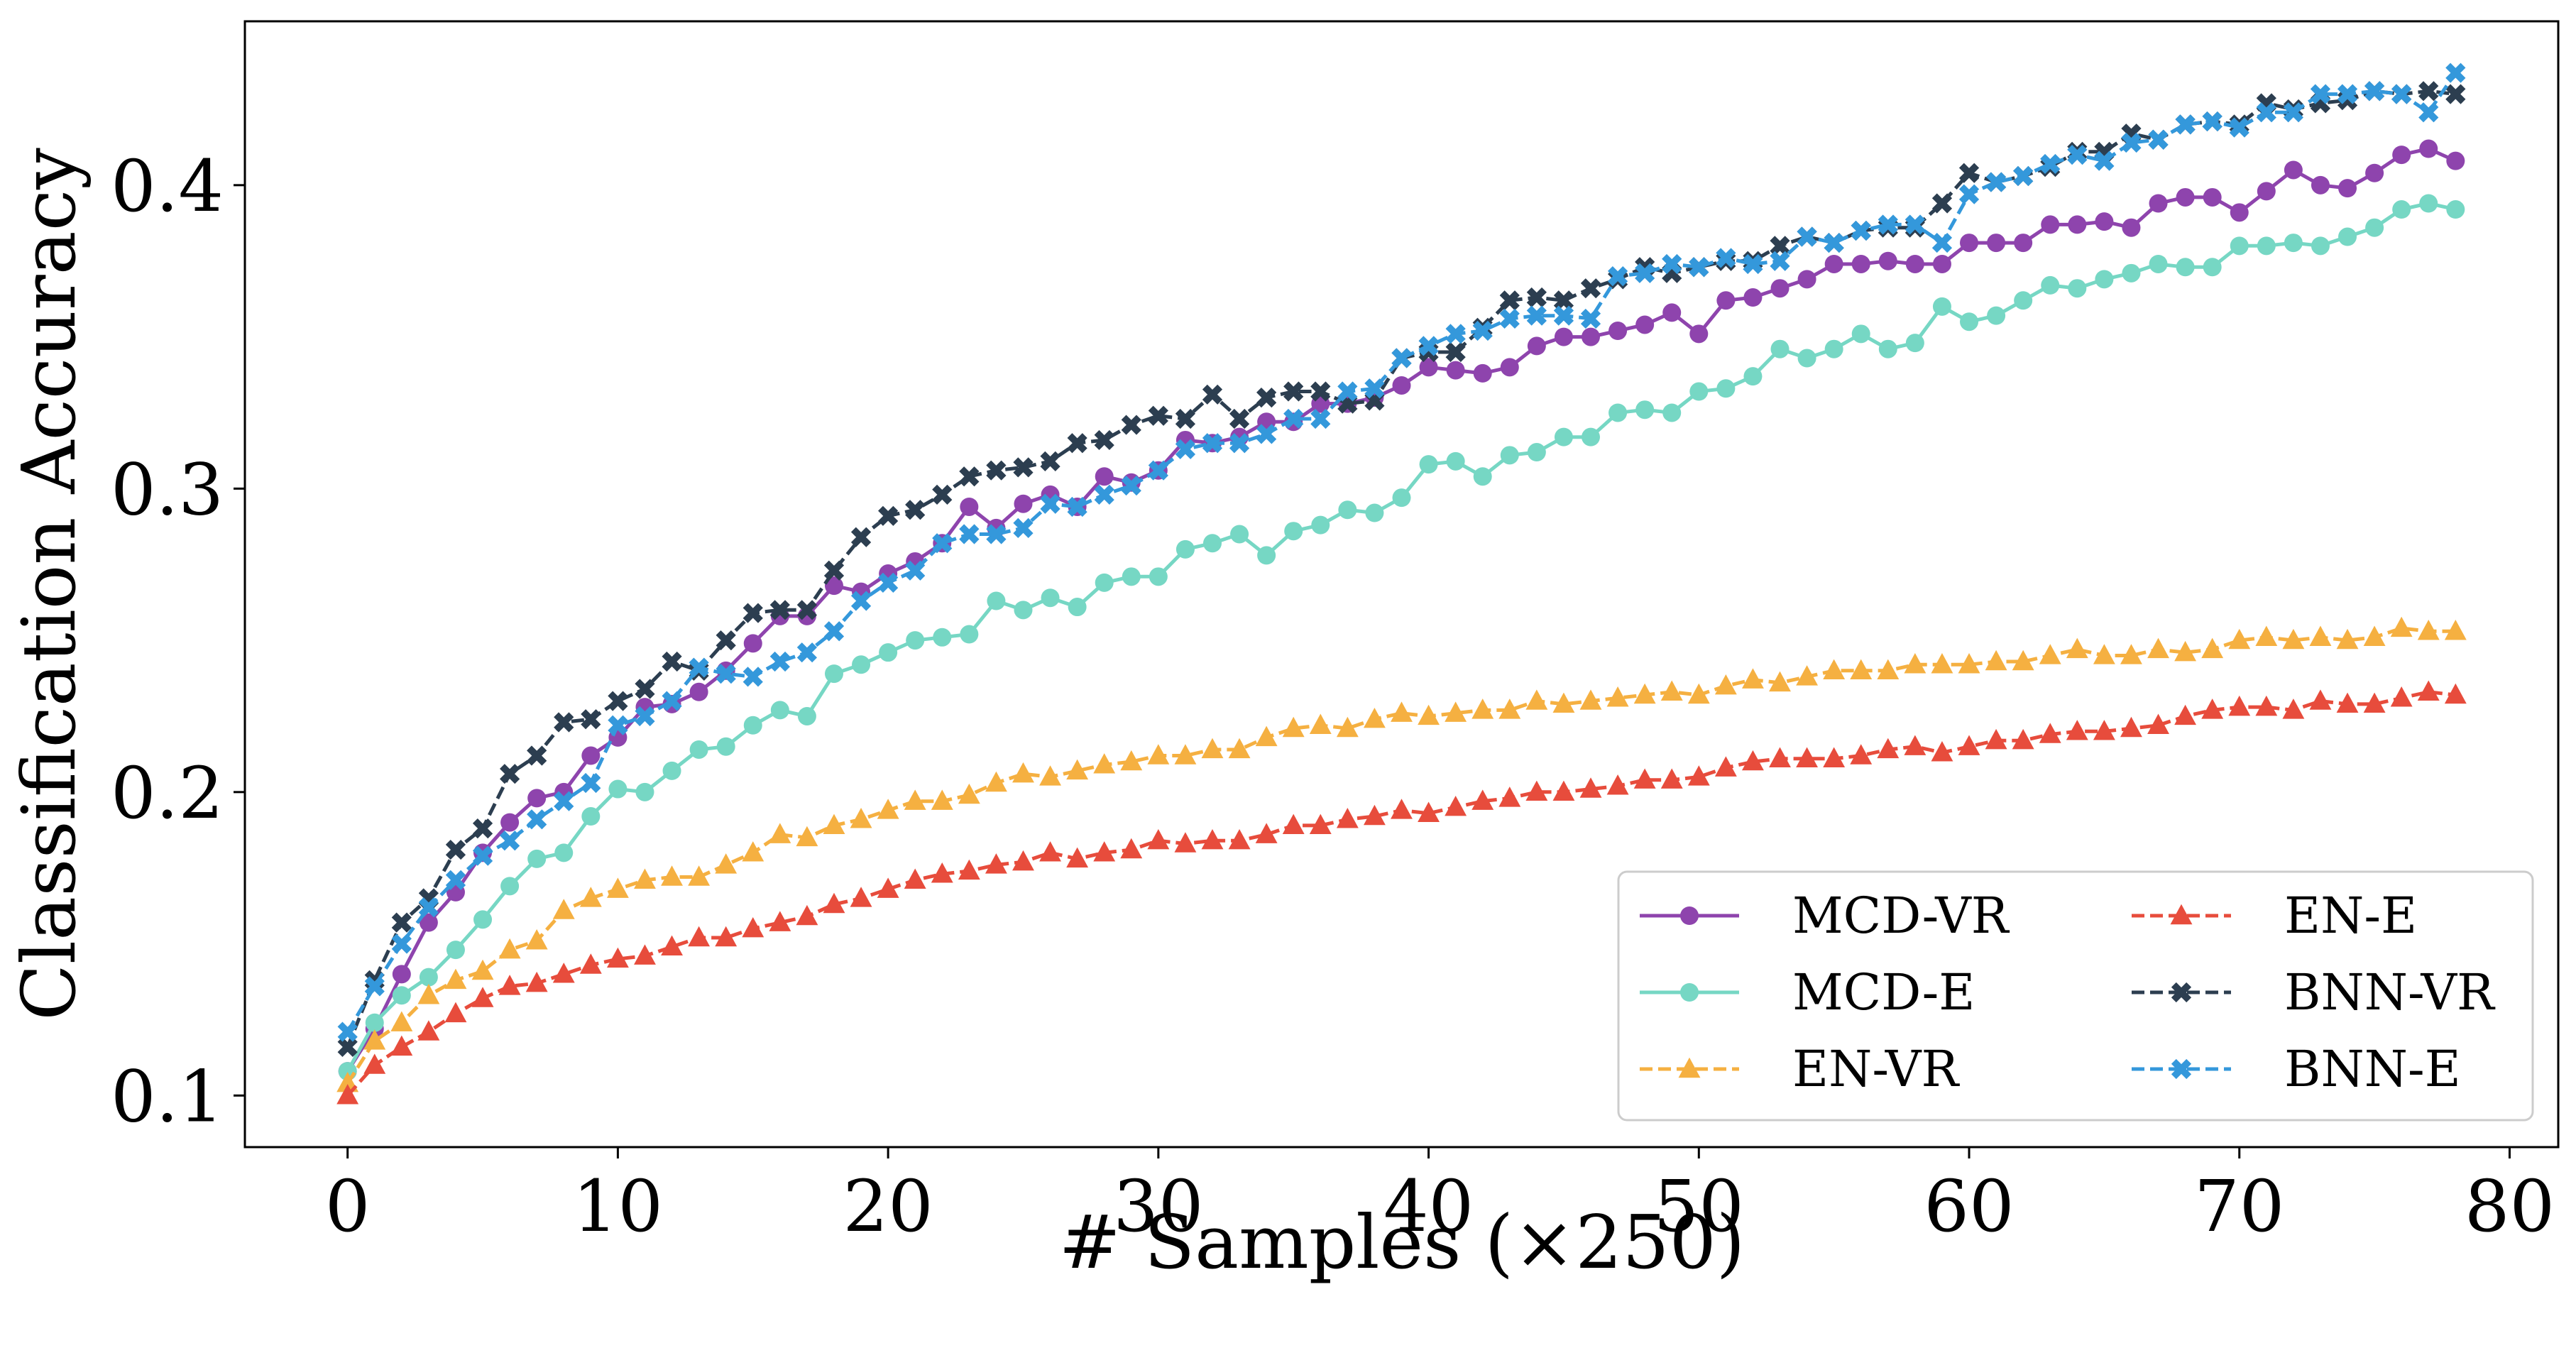  What do you see at coordinates (167, 1097) in the screenshot?
I see `y-tick-label: 0.1` at bounding box center [167, 1097].